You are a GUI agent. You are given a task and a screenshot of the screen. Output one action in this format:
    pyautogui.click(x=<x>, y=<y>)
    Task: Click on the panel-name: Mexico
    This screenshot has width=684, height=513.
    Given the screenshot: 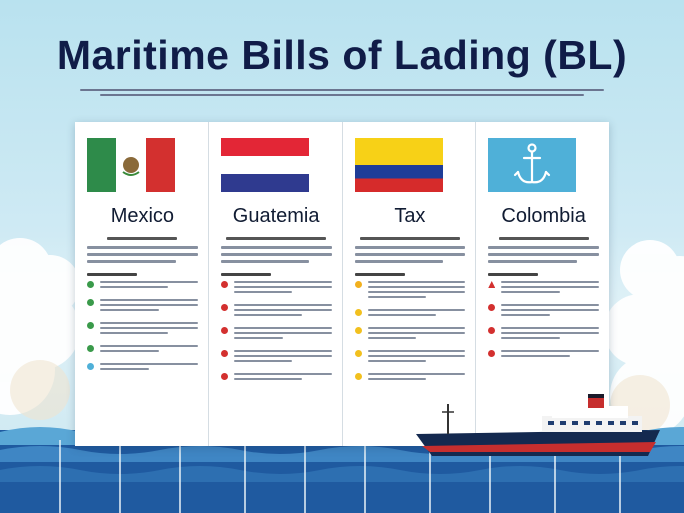 What is the action you would take?
    pyautogui.click(x=142, y=216)
    